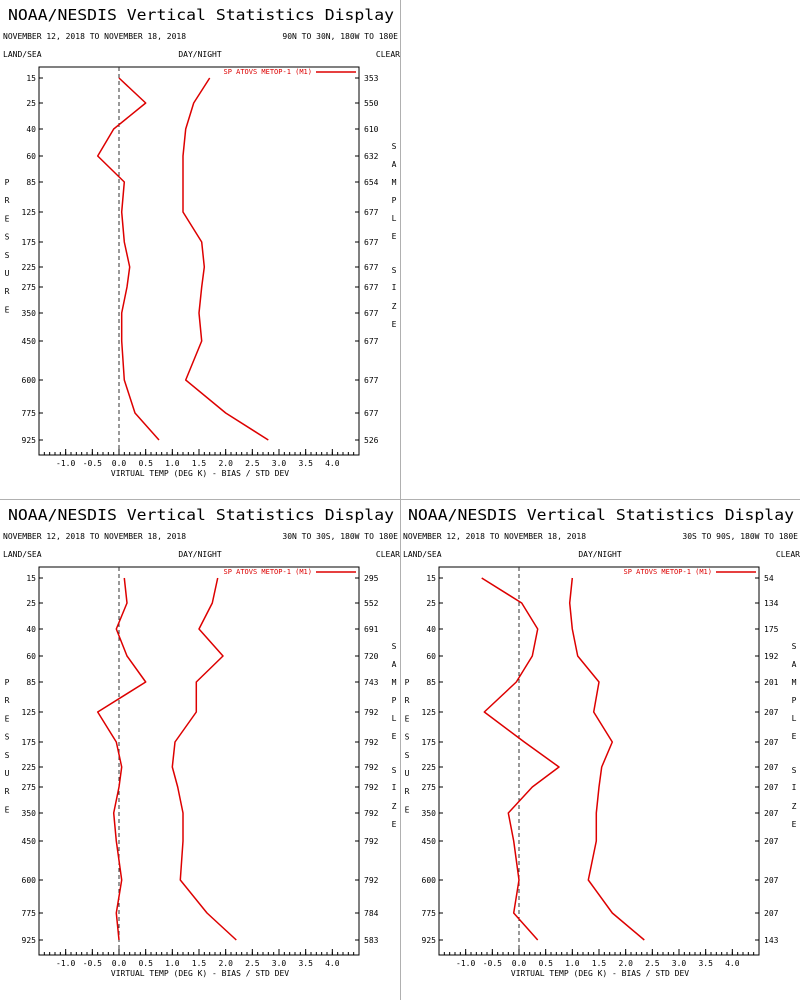  Describe the element at coordinates (429, 940) in the screenshot. I see `pressure-level-label: 925` at that location.